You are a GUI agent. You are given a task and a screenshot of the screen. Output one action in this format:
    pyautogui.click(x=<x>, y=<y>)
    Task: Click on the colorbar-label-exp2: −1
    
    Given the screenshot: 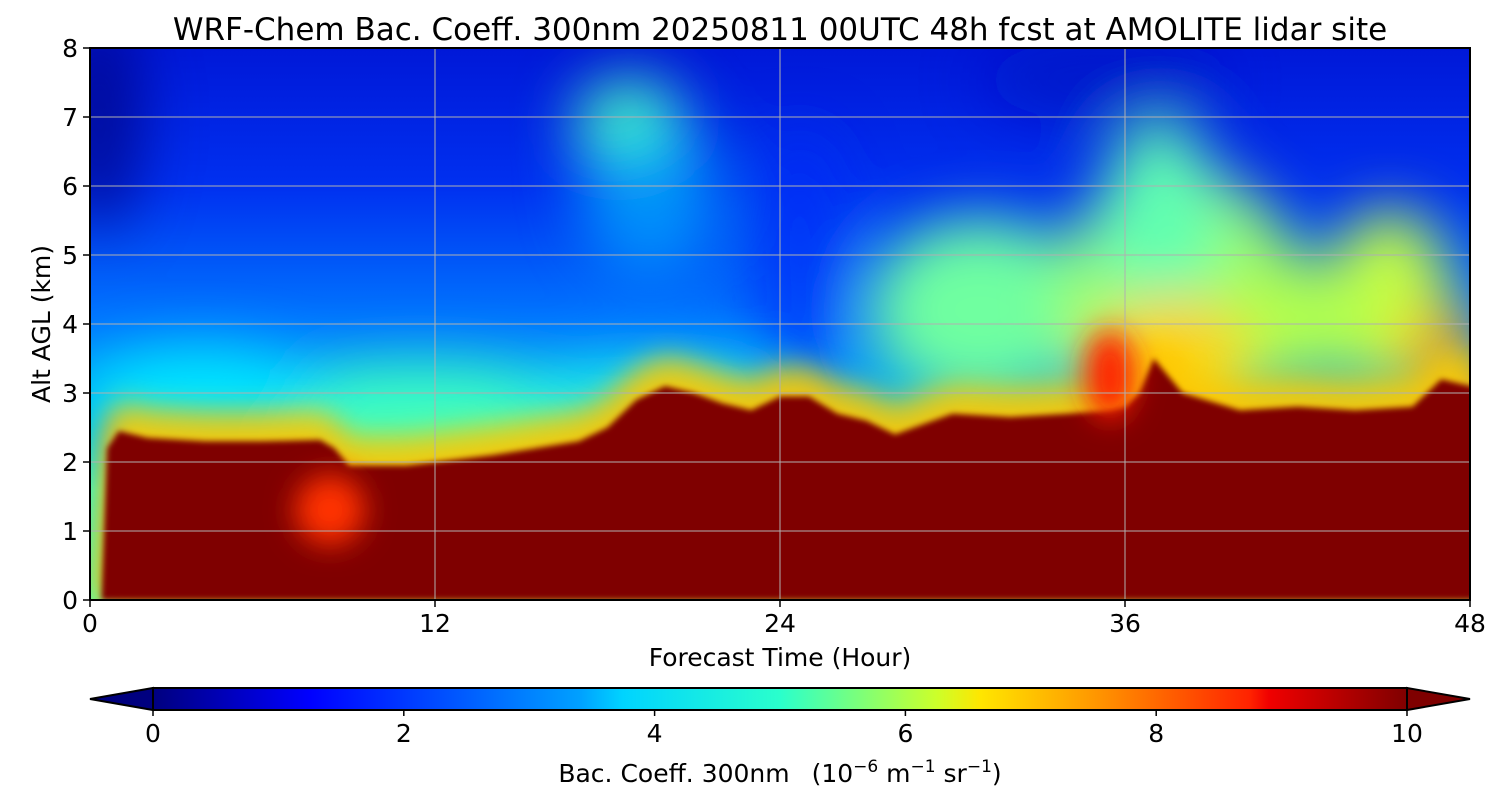 What is the action you would take?
    pyautogui.click(x=923, y=767)
    